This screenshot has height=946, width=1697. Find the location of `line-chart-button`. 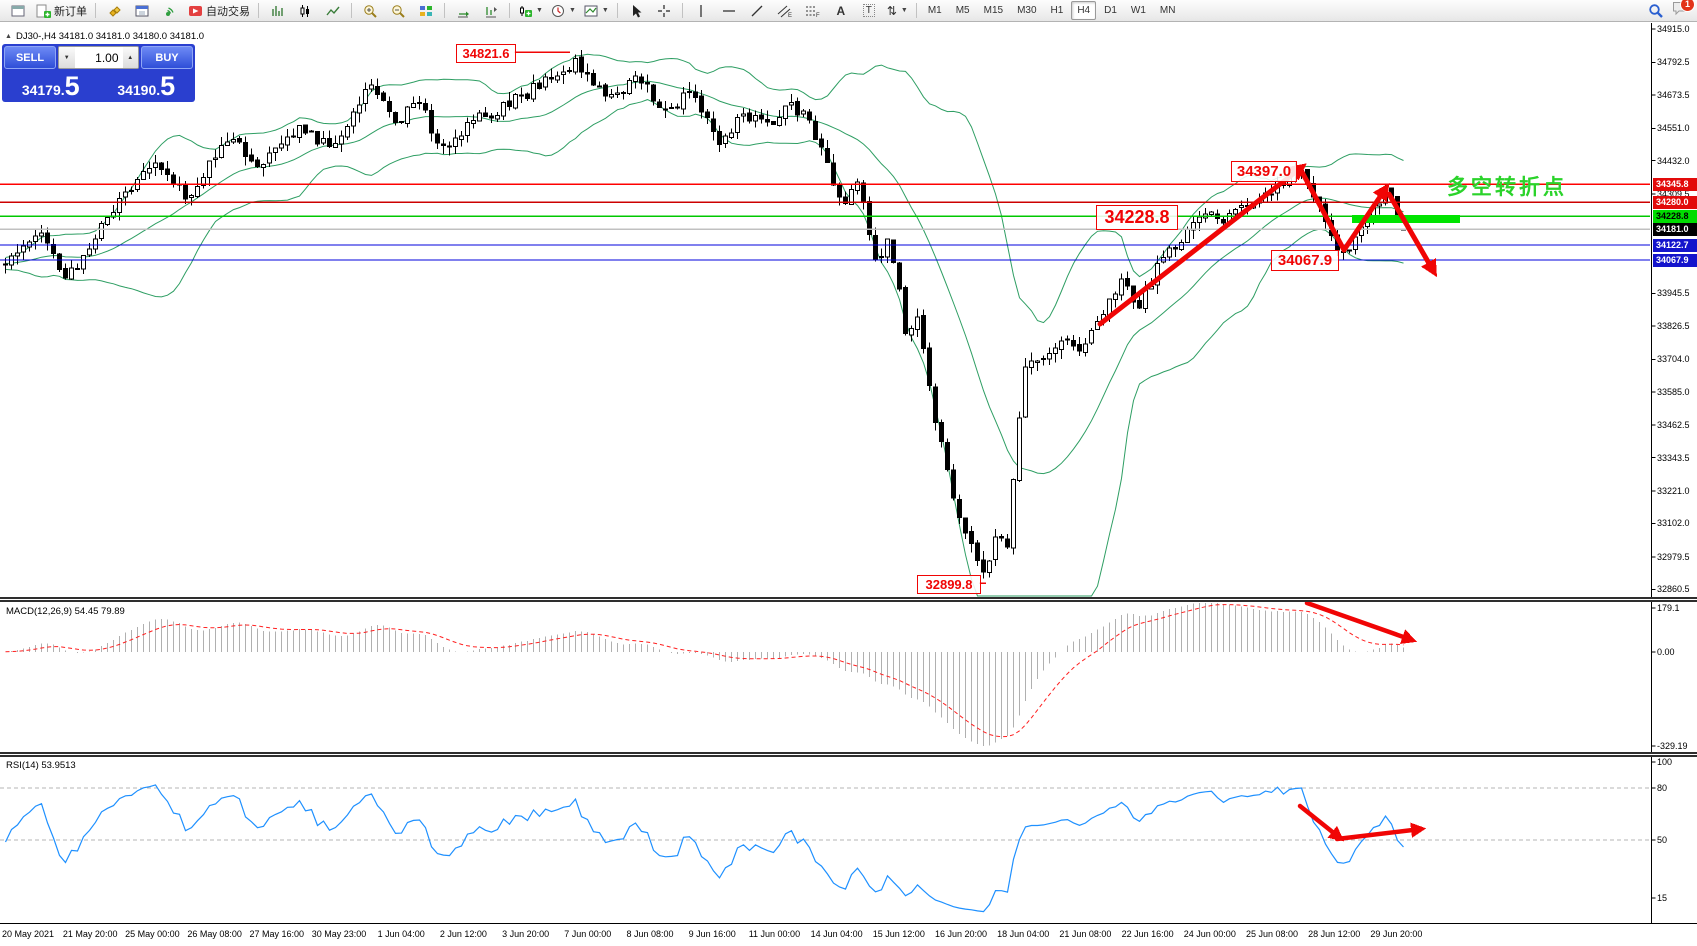

line-chart-button is located at coordinates (333, 11).